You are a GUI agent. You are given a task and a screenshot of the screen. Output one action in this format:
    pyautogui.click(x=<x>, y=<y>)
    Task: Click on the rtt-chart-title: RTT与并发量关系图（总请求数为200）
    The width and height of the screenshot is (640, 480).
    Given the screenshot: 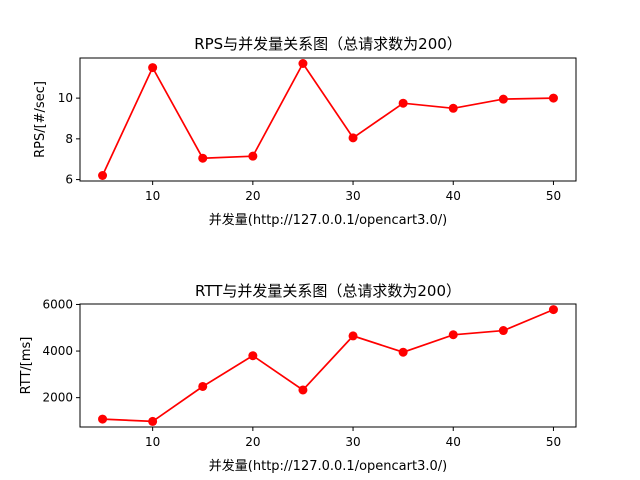 What is the action you would take?
    pyautogui.click(x=328, y=291)
    